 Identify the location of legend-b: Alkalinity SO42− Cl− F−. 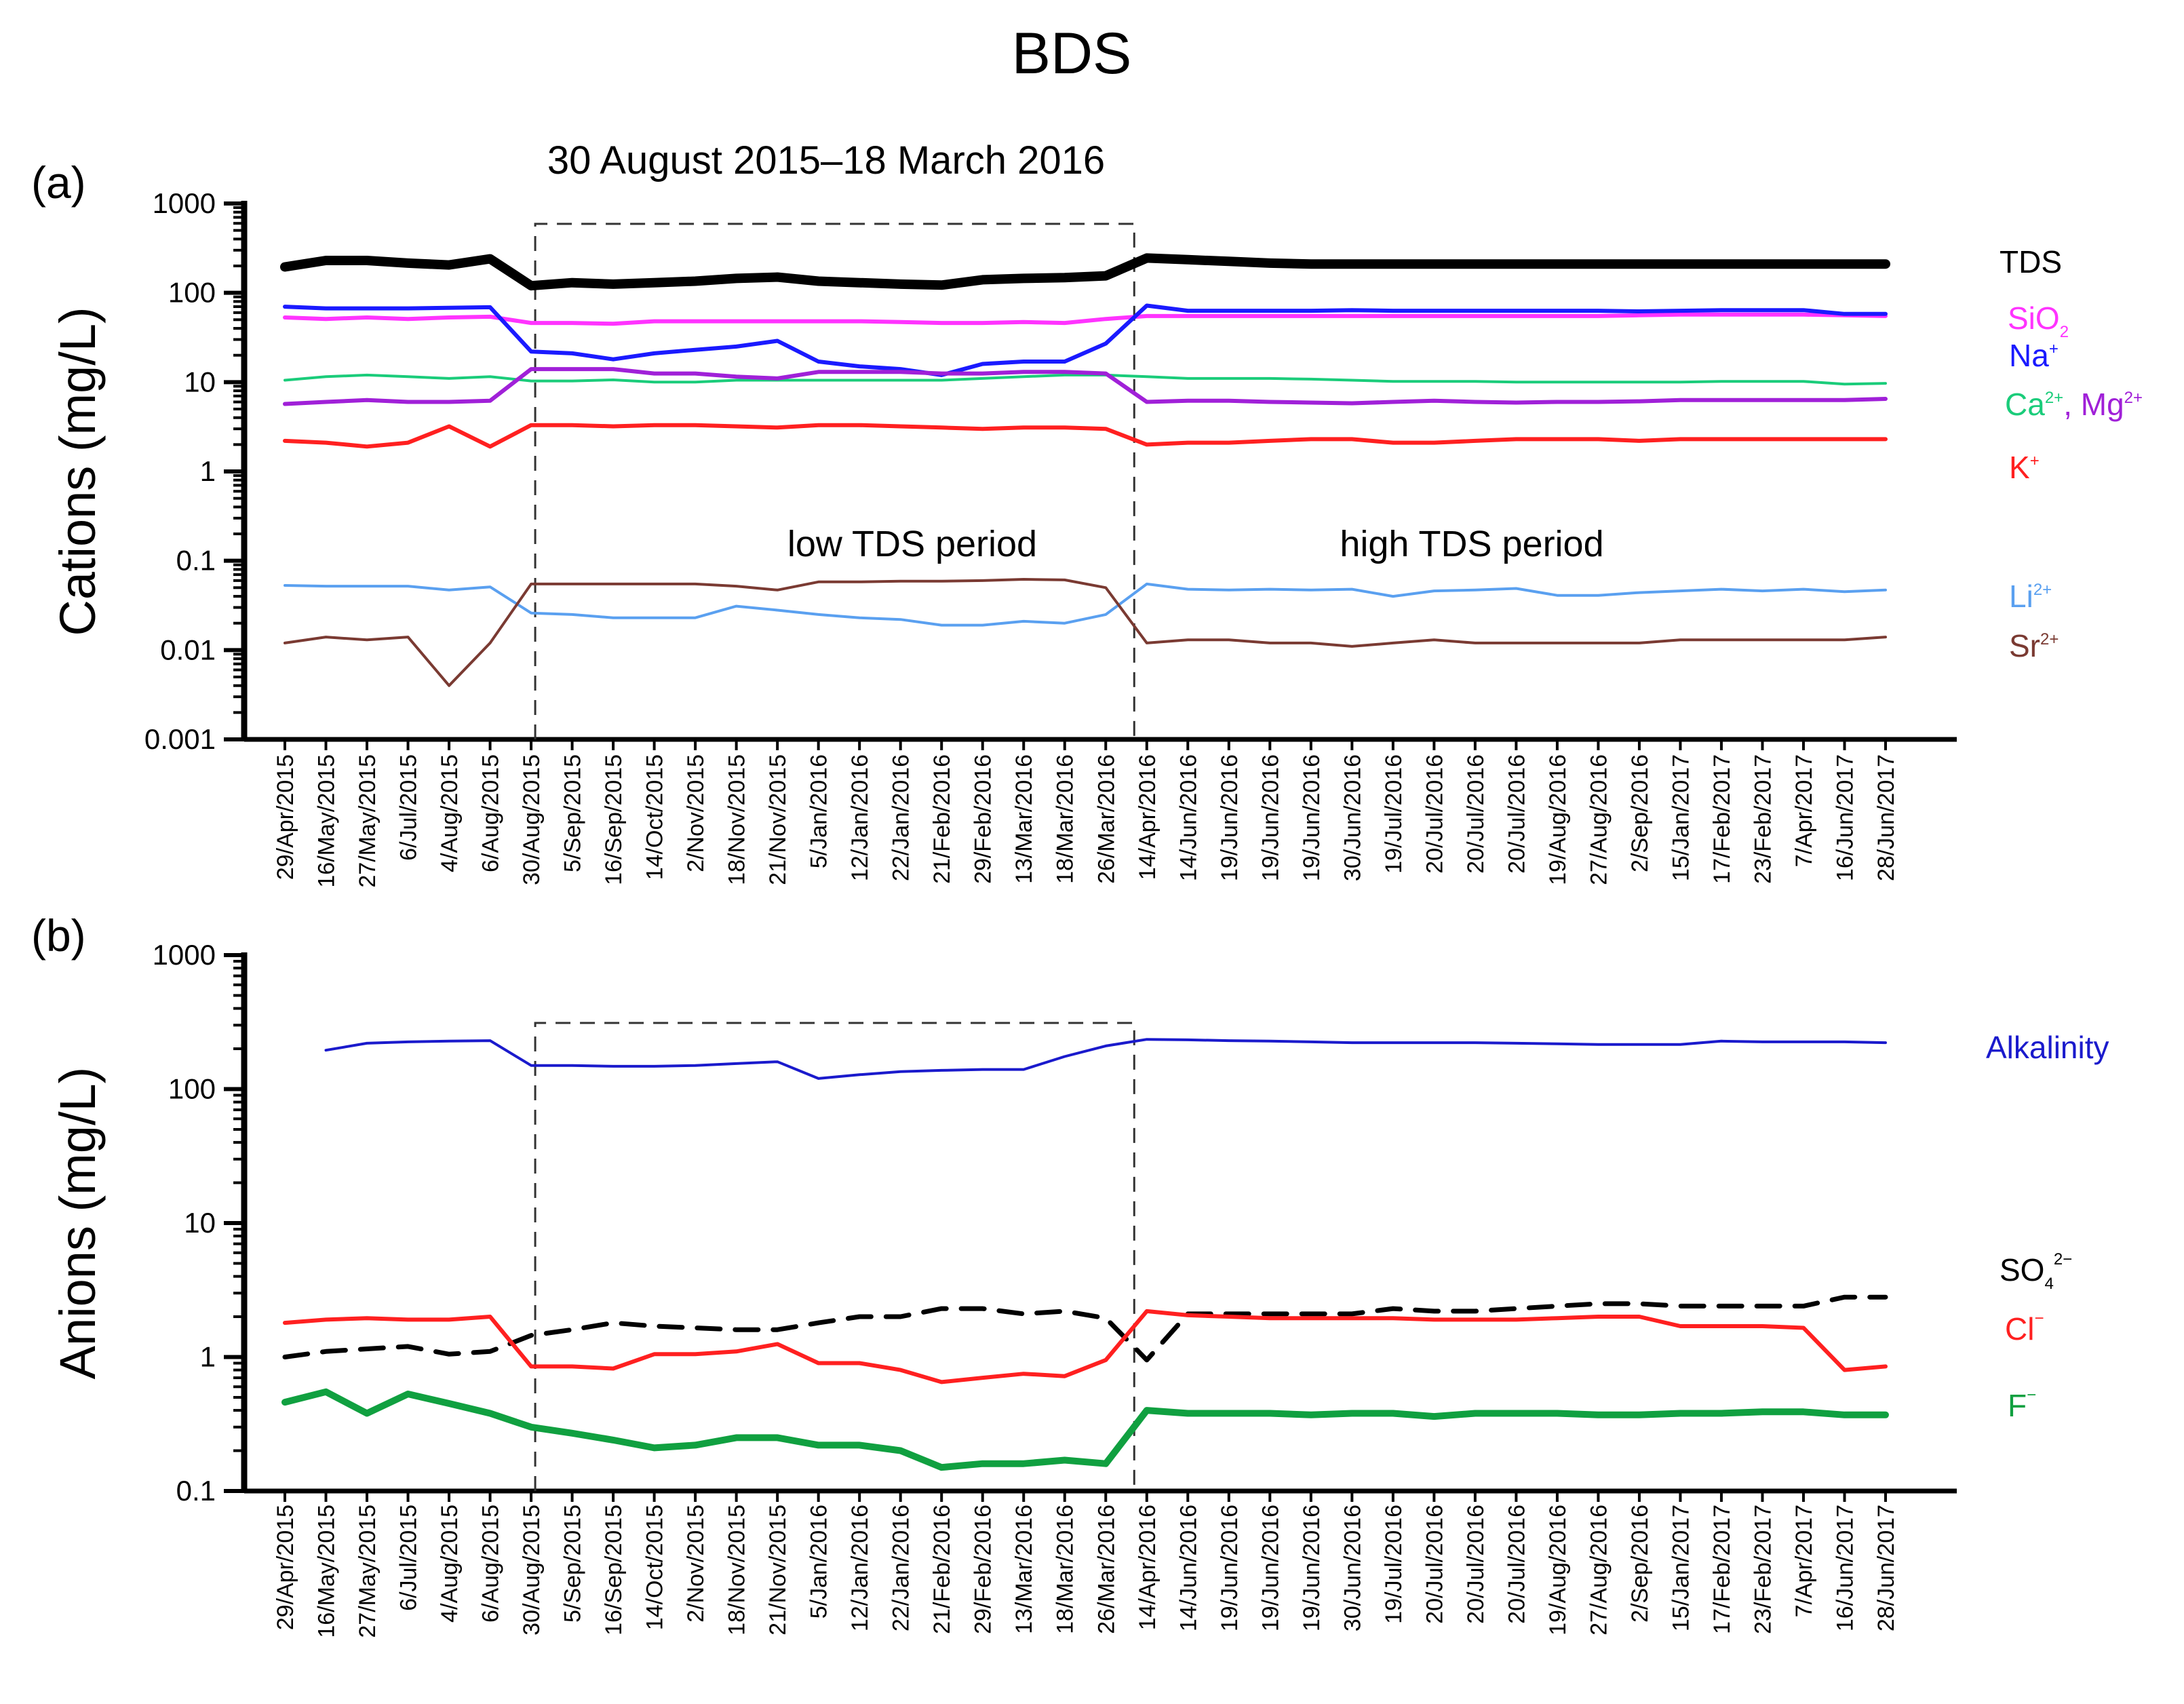
(2047, 1226).